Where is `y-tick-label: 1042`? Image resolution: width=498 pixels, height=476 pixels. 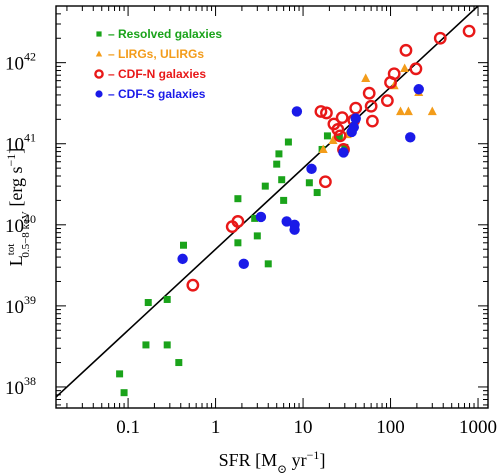
y-tick-label: 1042 is located at coordinates (20, 62).